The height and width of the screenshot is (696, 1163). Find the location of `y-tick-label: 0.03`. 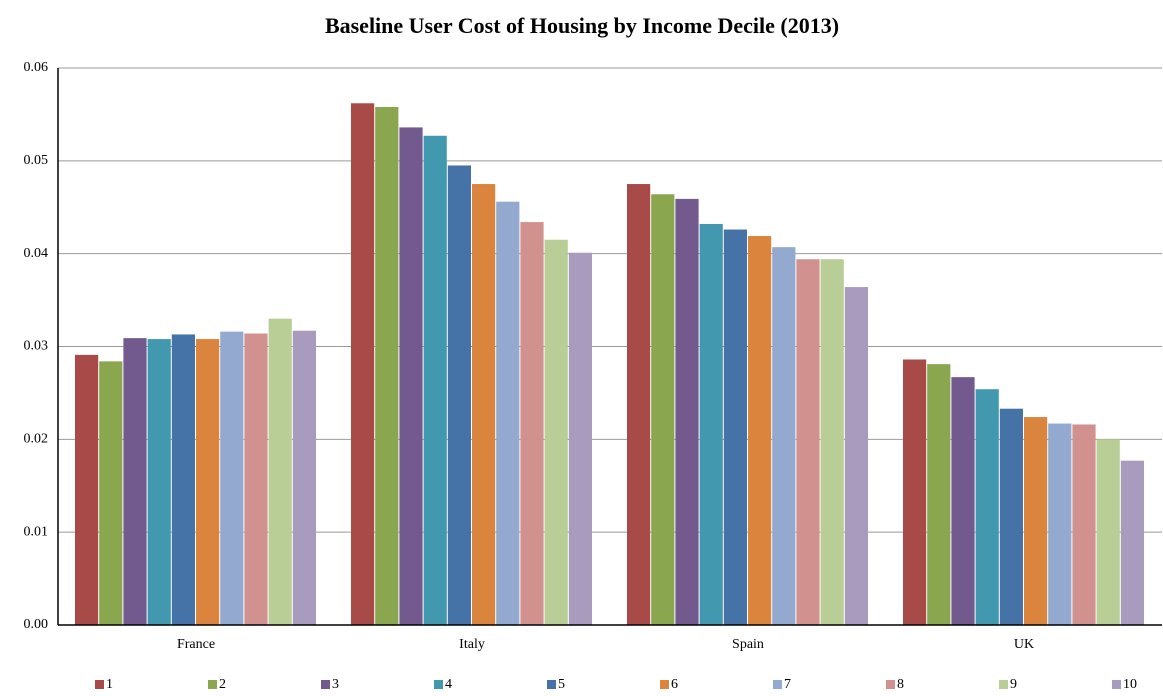

y-tick-label: 0.03 is located at coordinates (36, 346).